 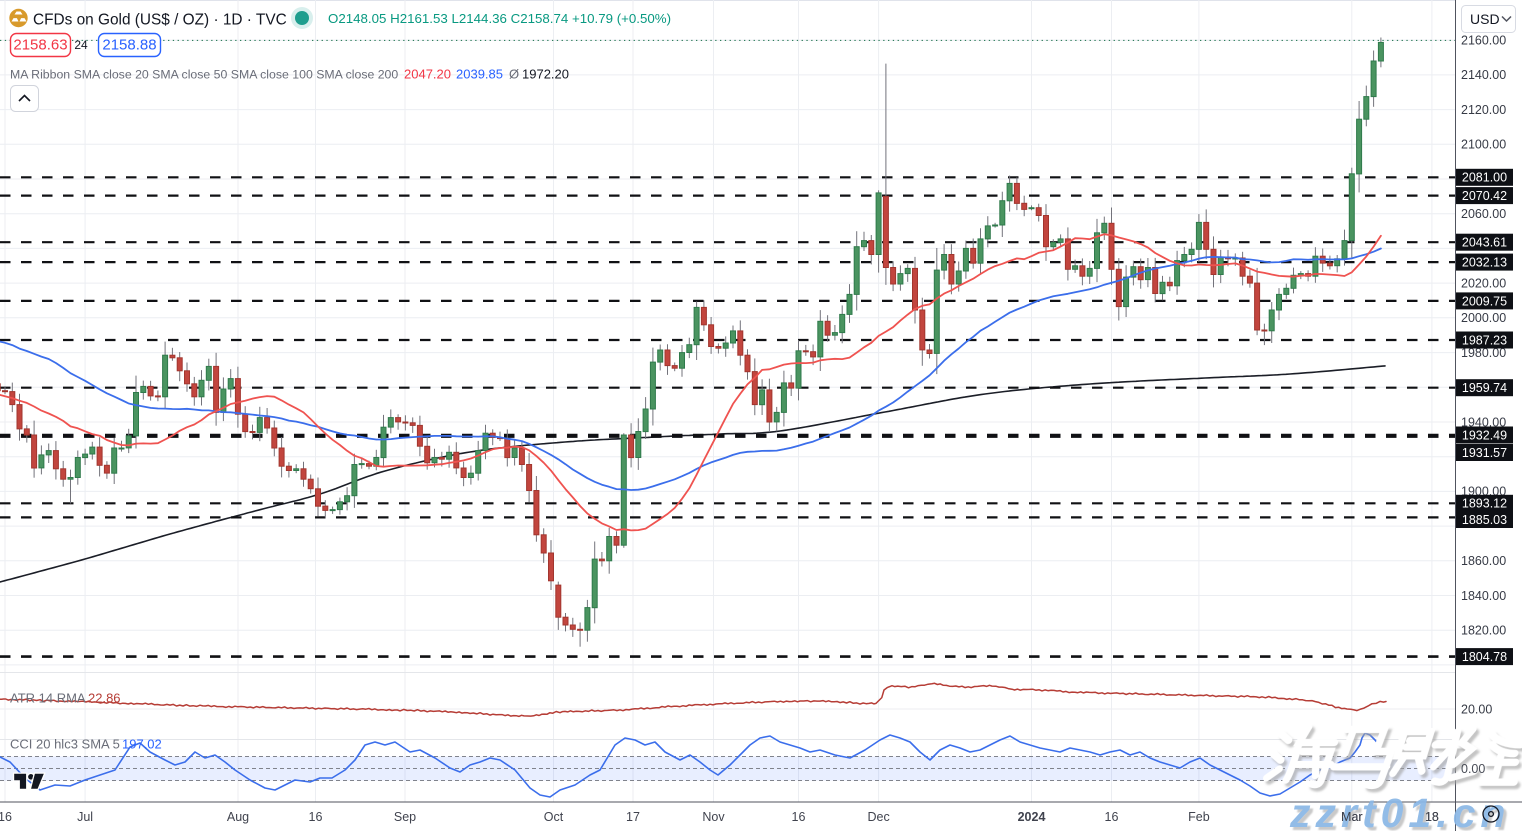 I want to click on svg-text: USD, so click(x=1485, y=19).